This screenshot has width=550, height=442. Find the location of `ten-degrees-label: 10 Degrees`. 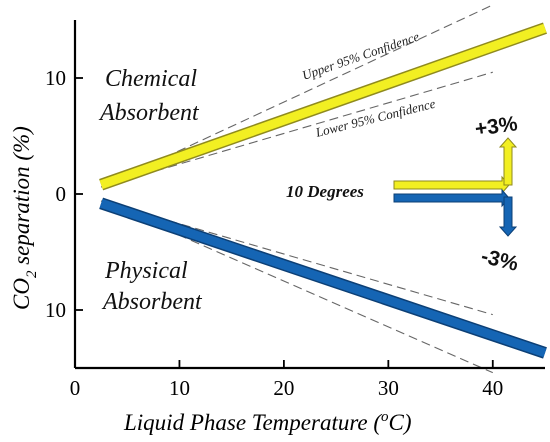

ten-degrees-label: 10 Degrees is located at coordinates (325, 191).